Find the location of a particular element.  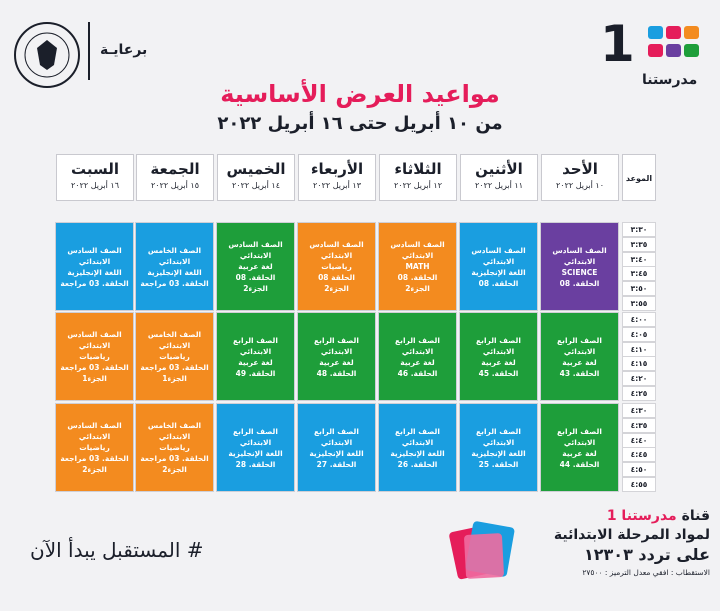

time-slot: ٤:١٠ is located at coordinates (639, 349).